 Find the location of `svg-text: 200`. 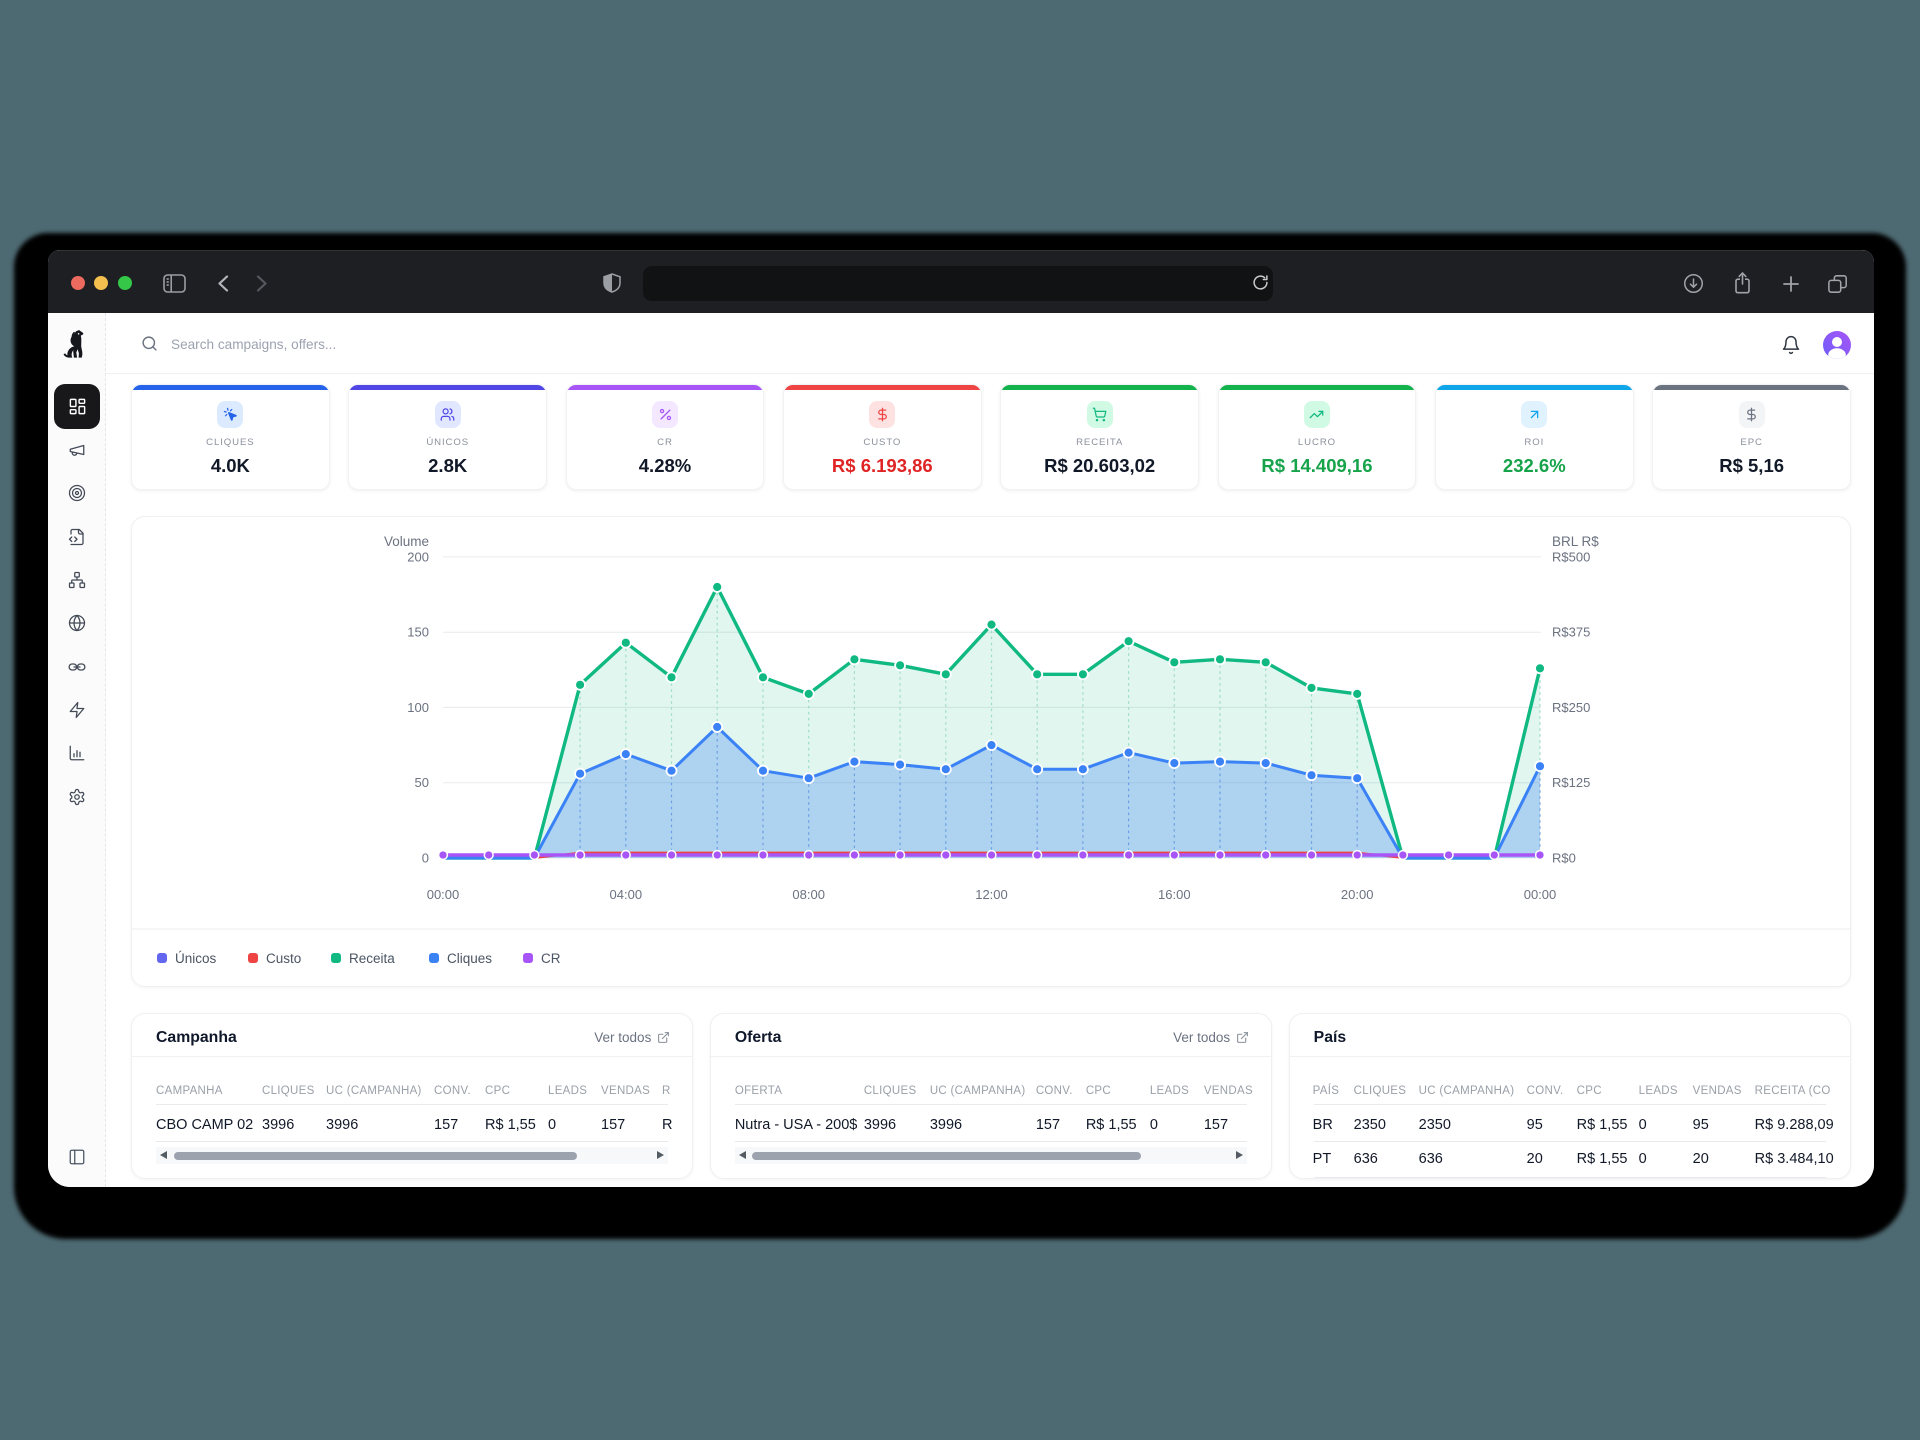

svg-text: 200 is located at coordinates (418, 556).